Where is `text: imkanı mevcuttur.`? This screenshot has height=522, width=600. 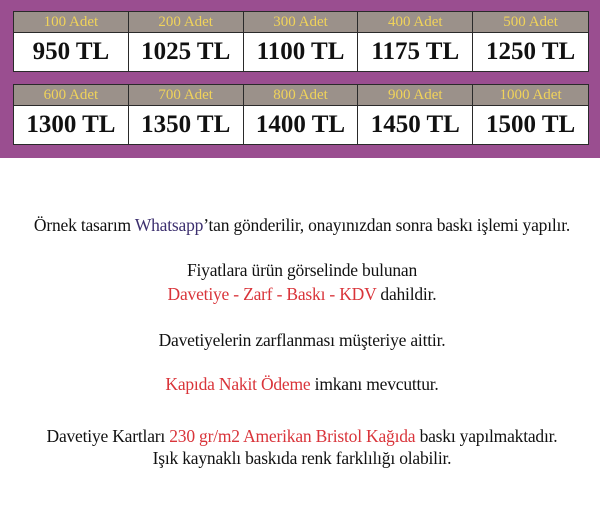 text: imkanı mevcuttur. is located at coordinates (374, 384).